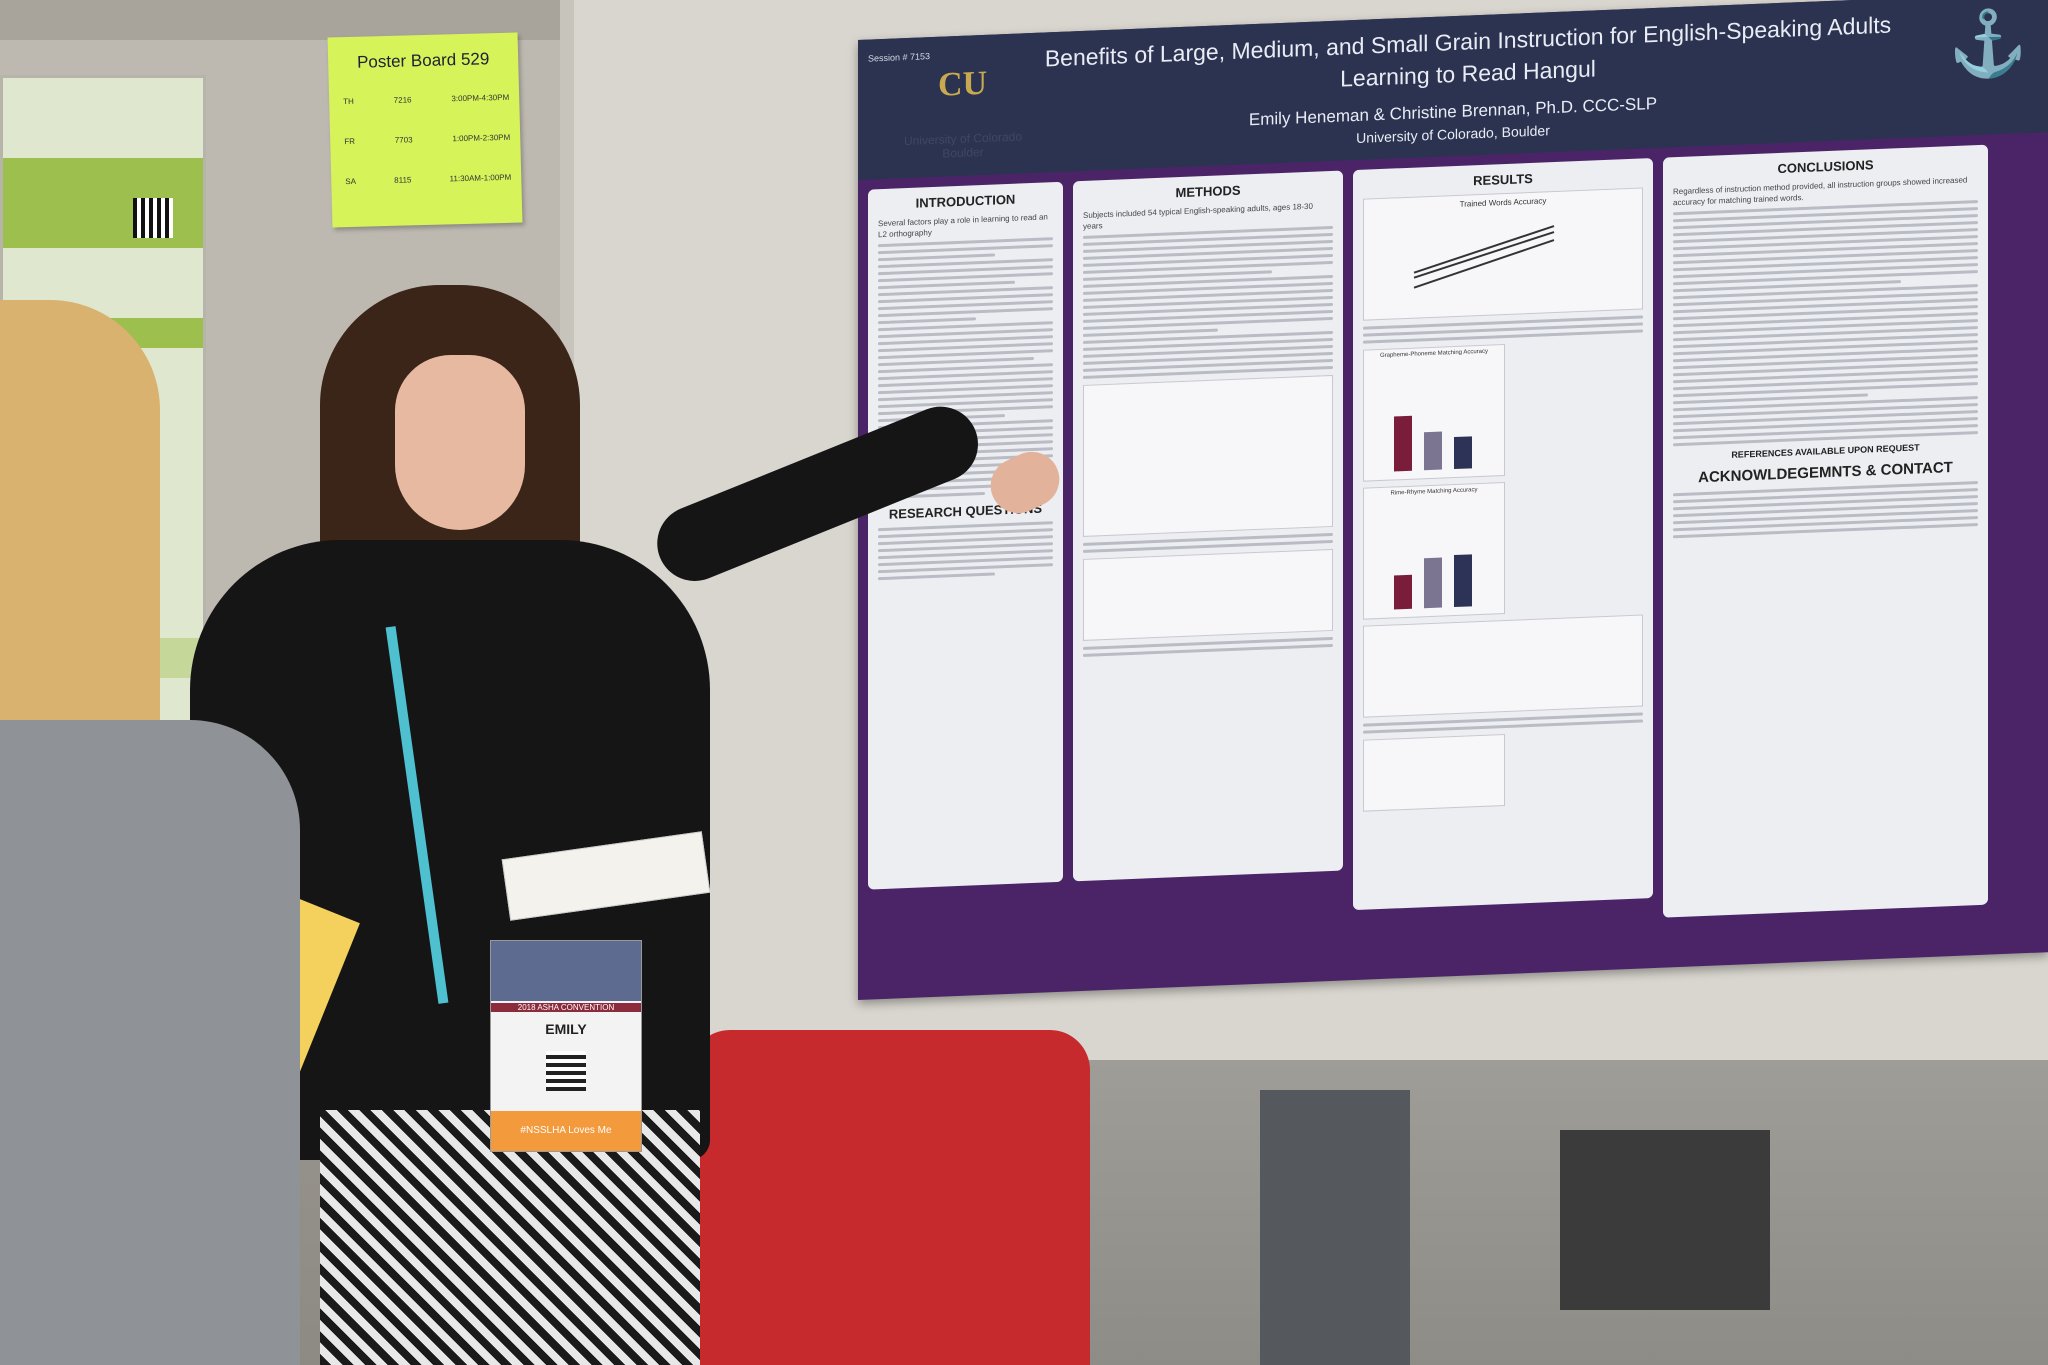  What do you see at coordinates (150, 1042) in the screenshot?
I see `visitor-body` at bounding box center [150, 1042].